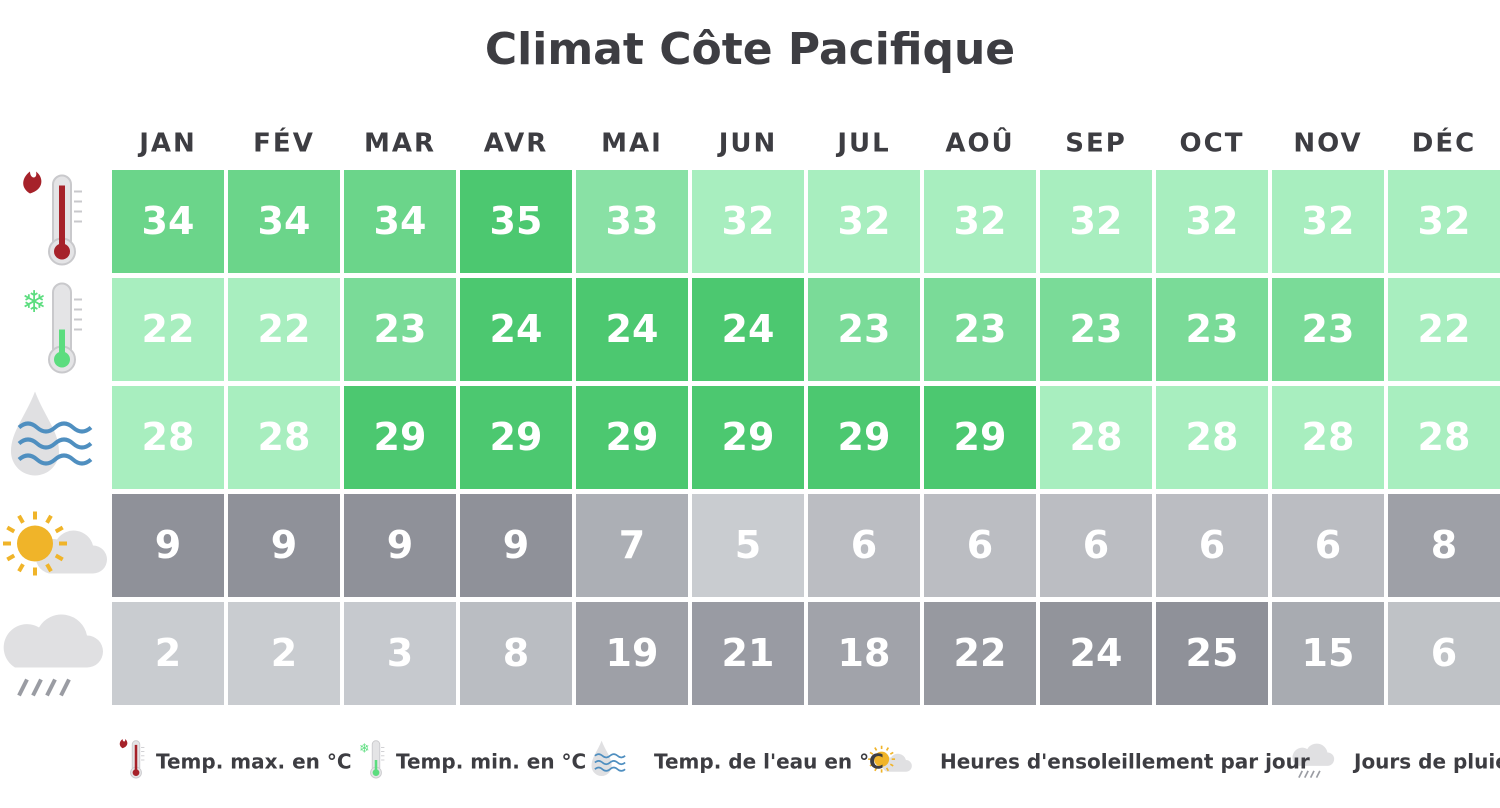  I want to click on min-icon: ❄, so click(372, 759).